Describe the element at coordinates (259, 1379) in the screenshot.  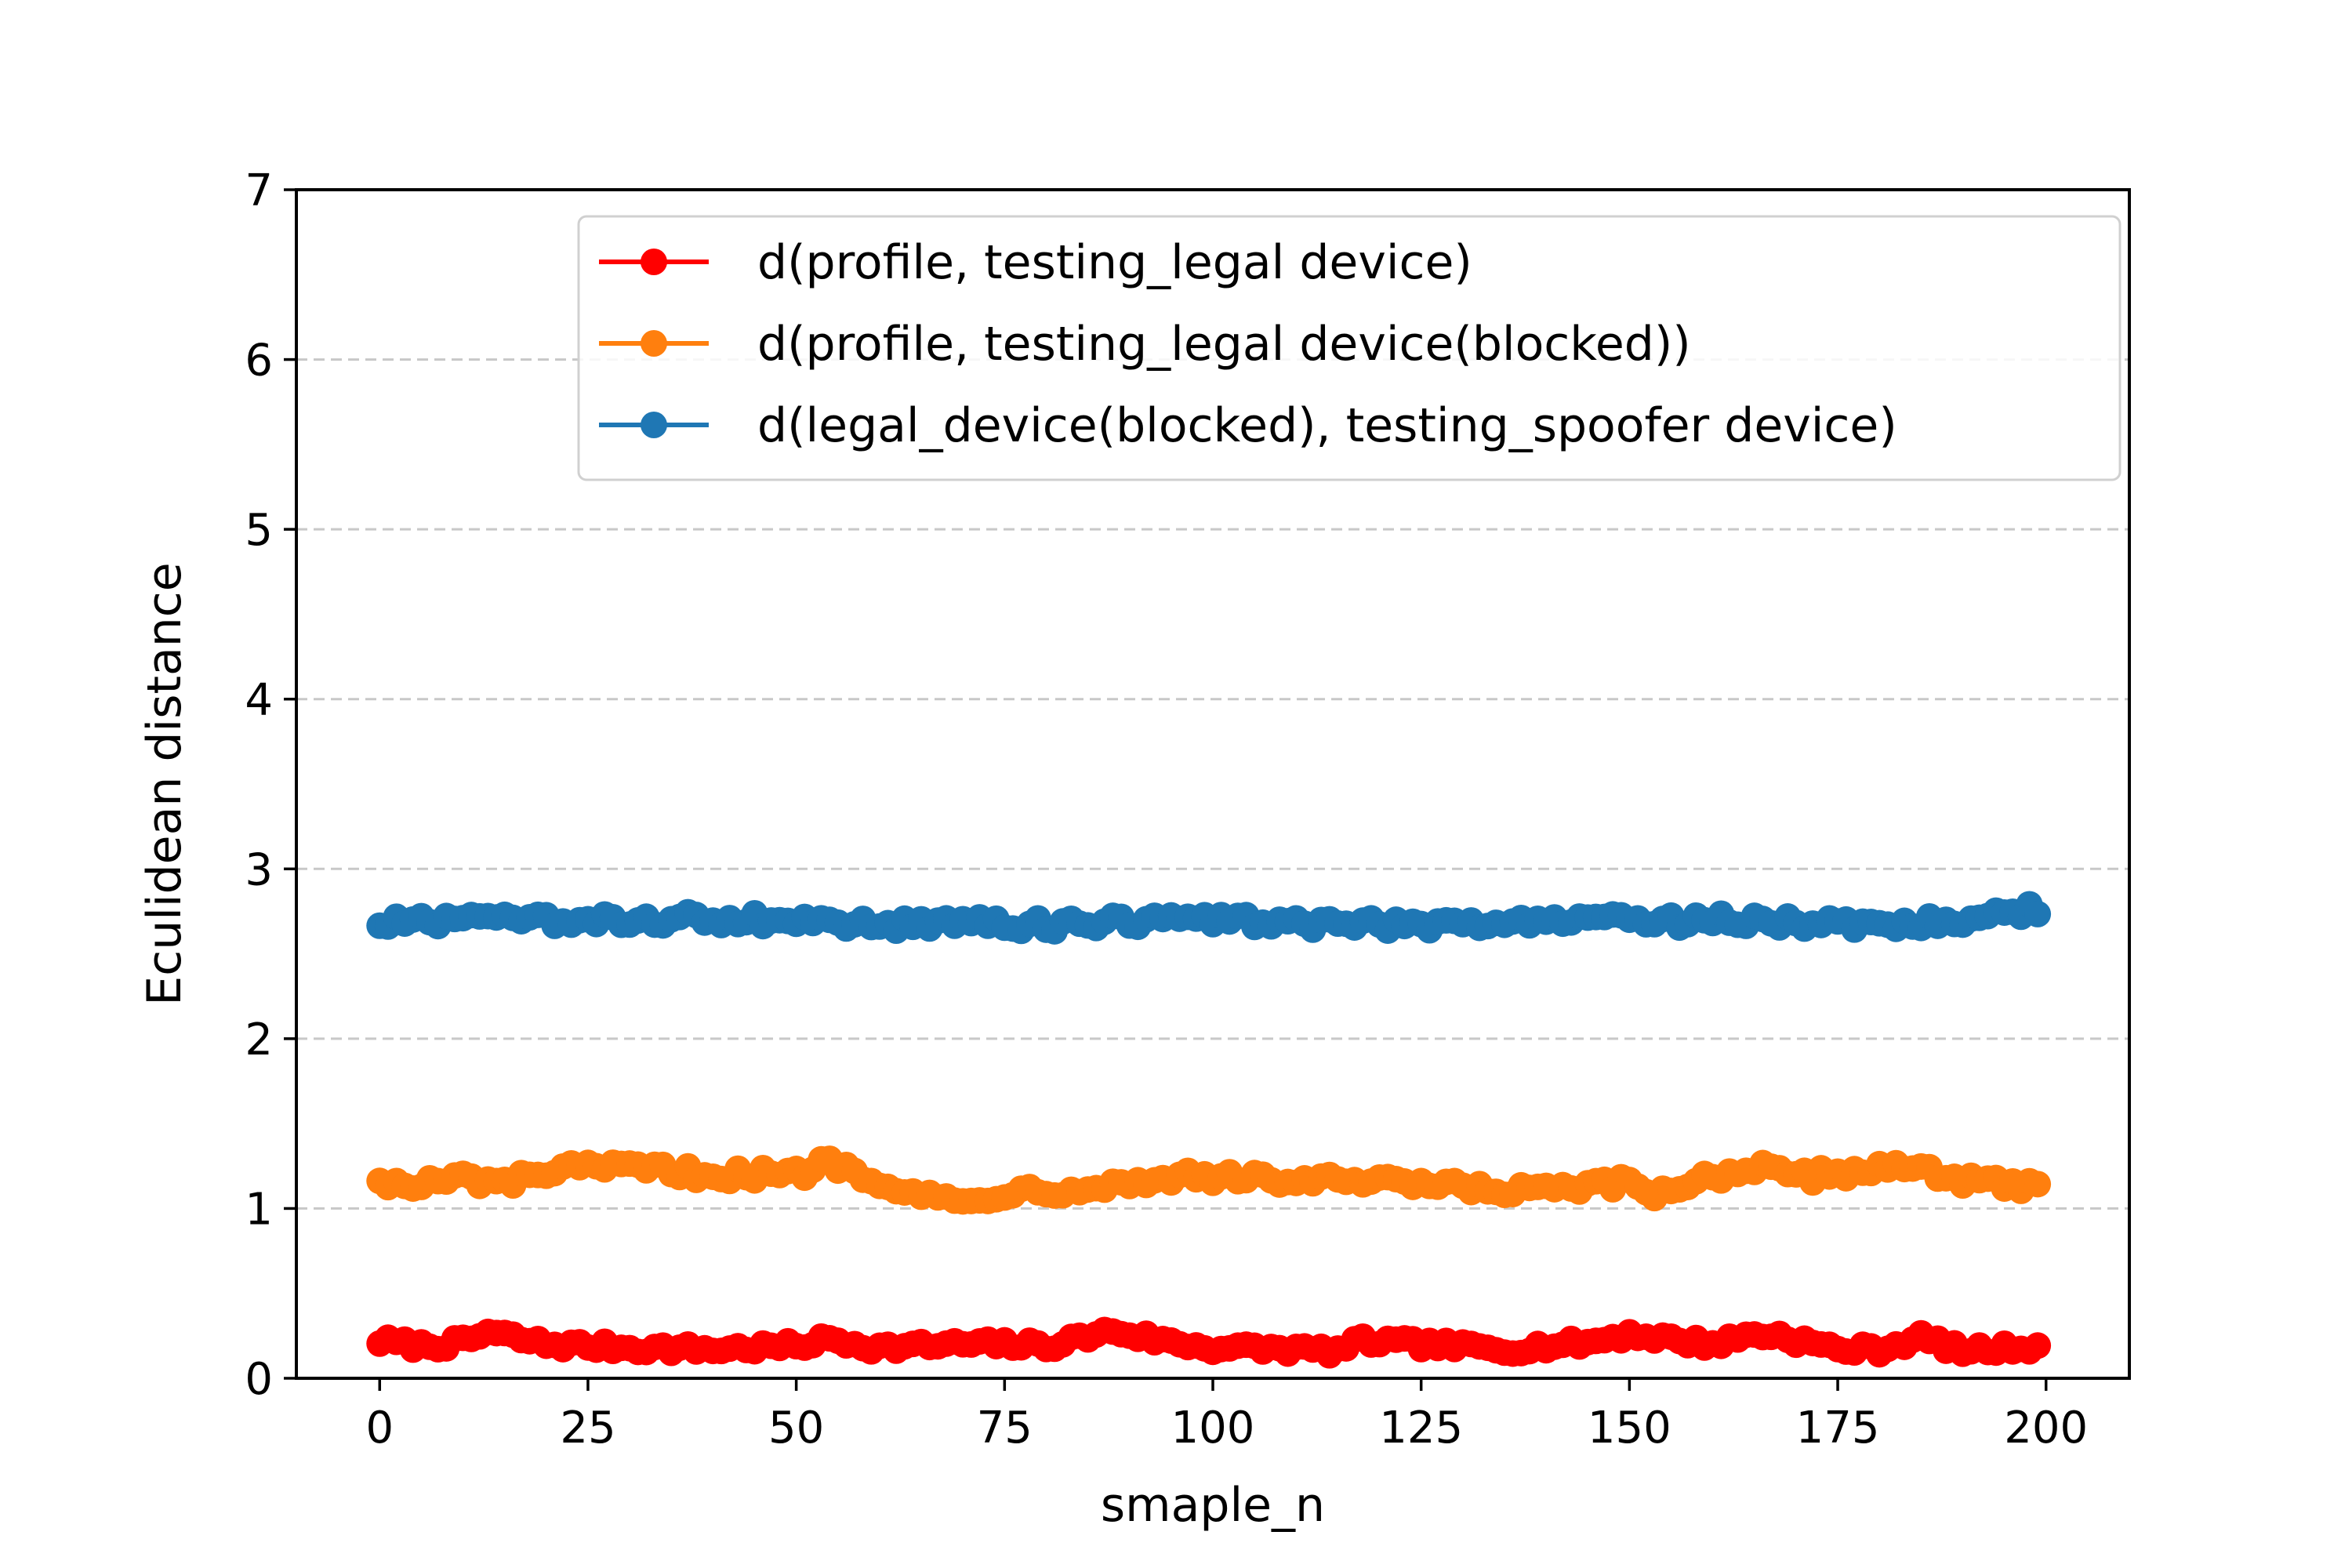
I see `y-tick-label: 0` at that location.